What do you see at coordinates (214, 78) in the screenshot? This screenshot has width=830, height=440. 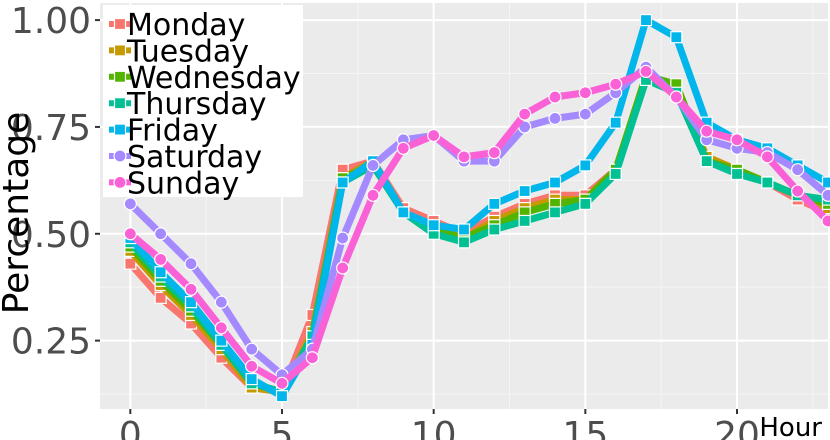 I see `legend-label-wednesday: Wednesday` at bounding box center [214, 78].